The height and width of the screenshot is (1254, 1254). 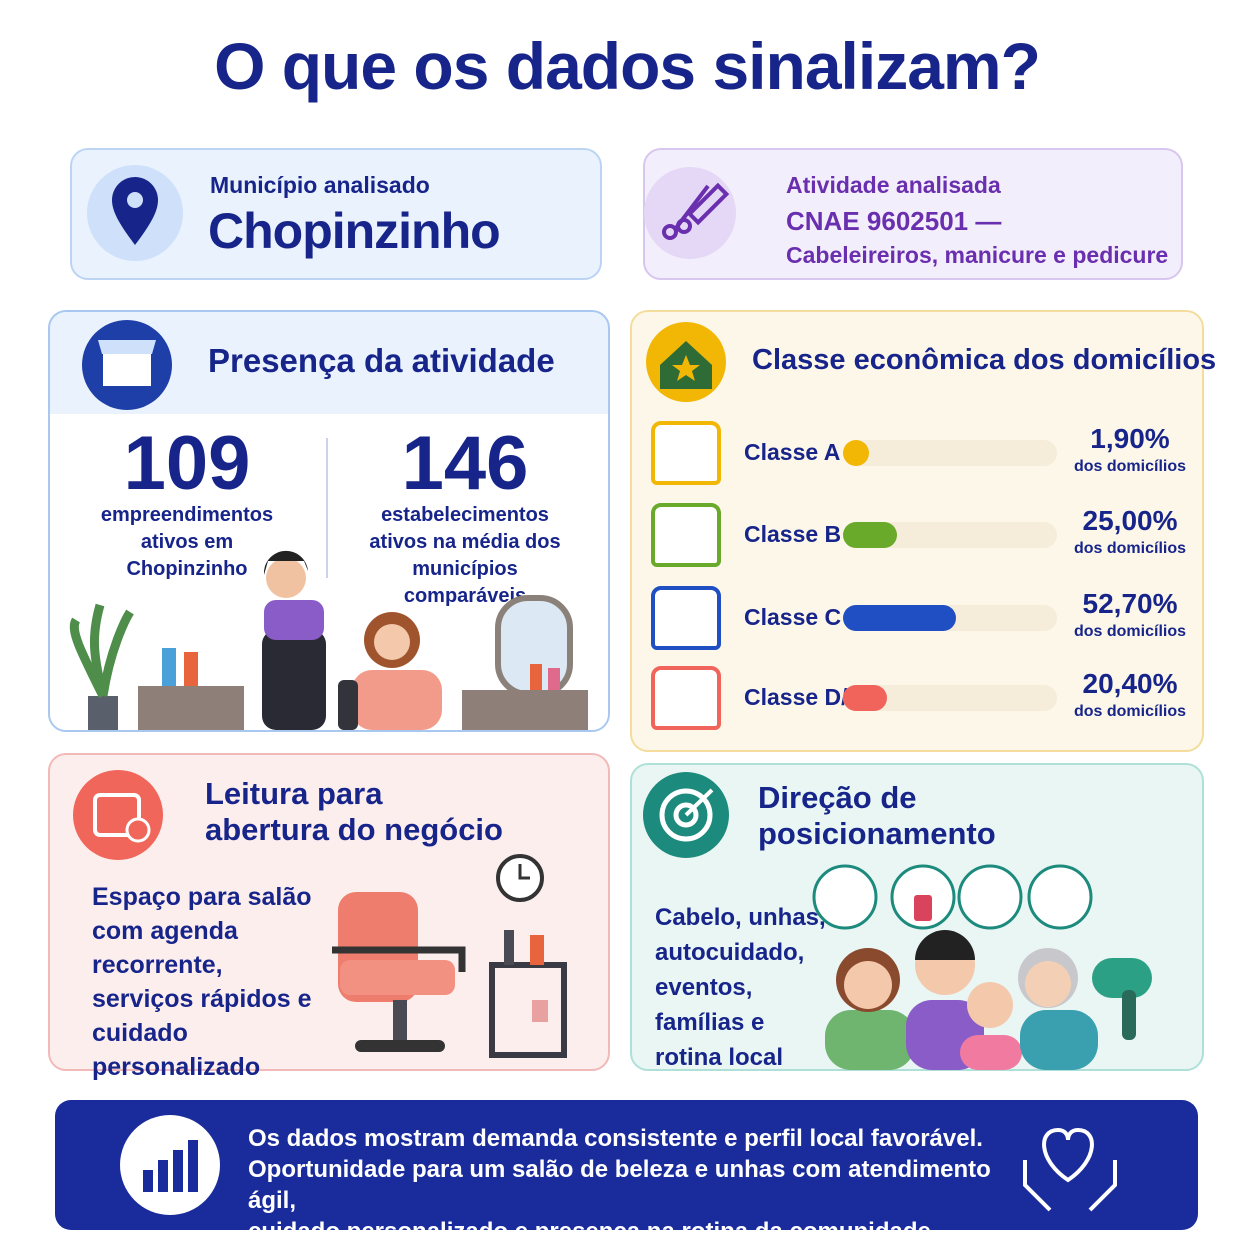 I want to click on bar-track, so click(x=950, y=453).